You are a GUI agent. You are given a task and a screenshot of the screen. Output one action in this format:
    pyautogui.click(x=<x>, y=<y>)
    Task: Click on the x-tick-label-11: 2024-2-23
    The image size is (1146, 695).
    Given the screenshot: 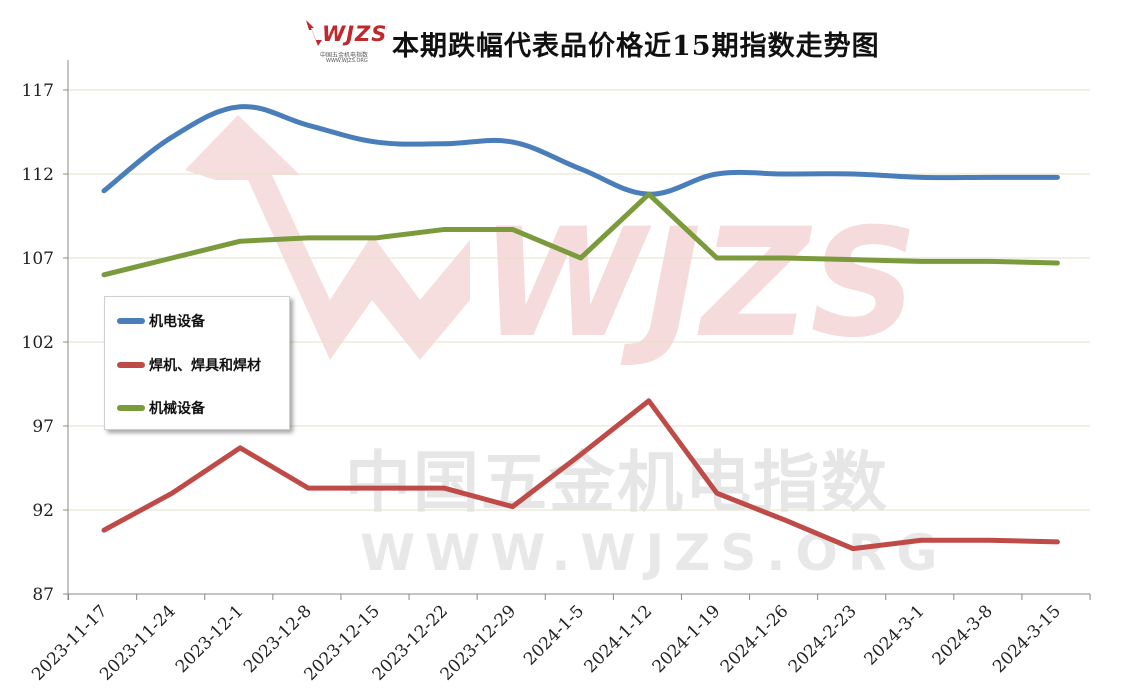 What is the action you would take?
    pyautogui.click(x=823, y=639)
    